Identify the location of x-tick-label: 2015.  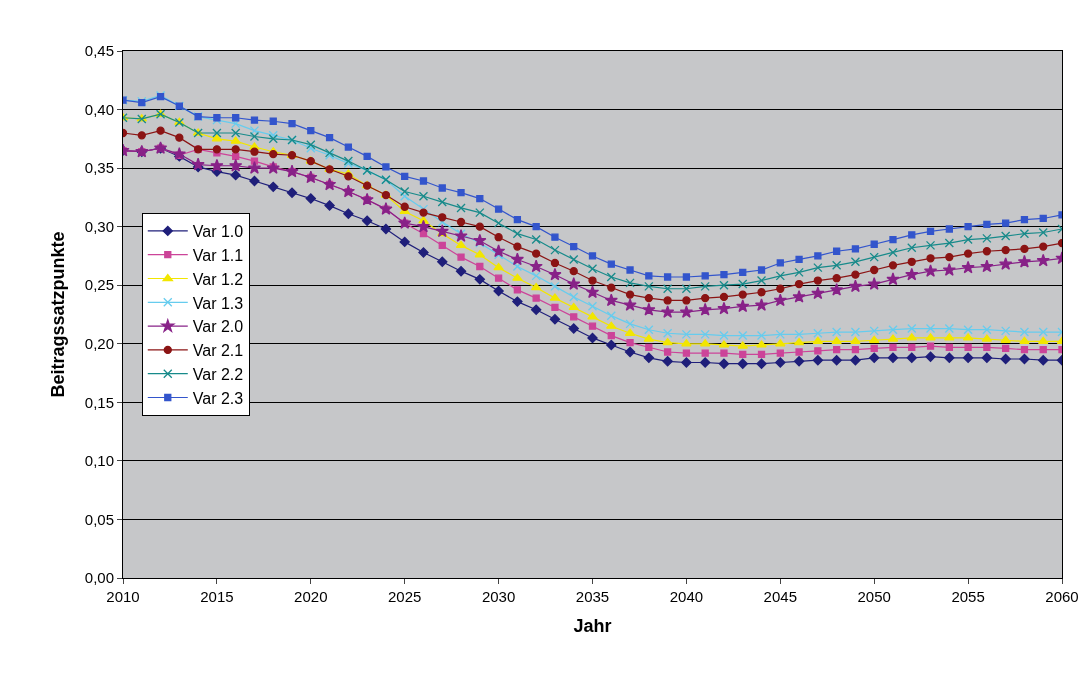
(217, 596).